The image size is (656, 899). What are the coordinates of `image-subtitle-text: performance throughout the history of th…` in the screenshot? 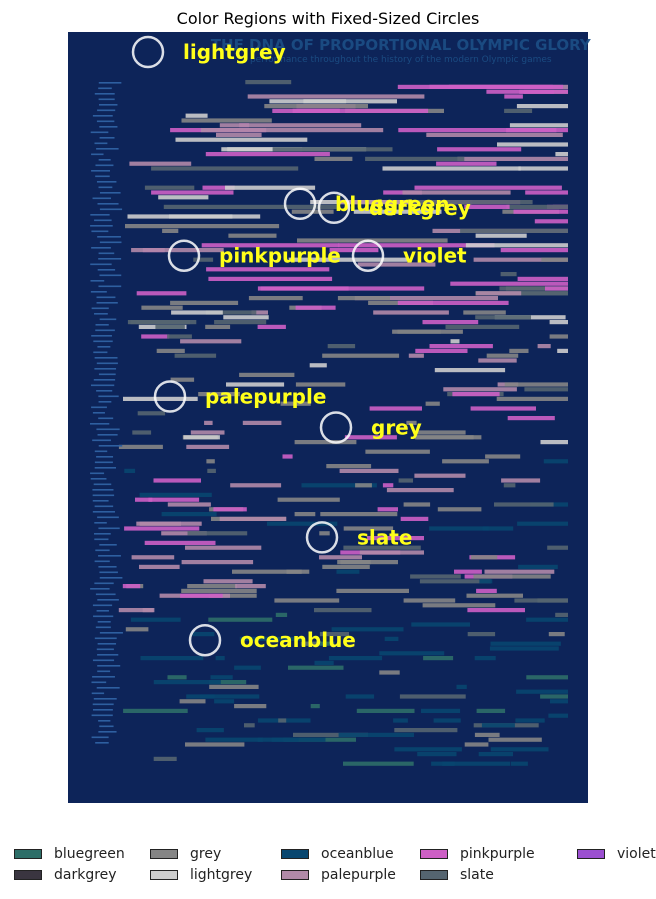 It's located at (401, 60).